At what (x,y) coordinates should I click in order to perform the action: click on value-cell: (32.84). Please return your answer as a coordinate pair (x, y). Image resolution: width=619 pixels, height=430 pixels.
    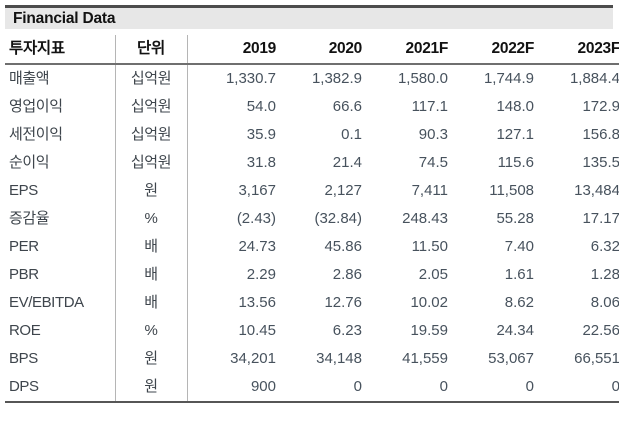
    Looking at the image, I should click on (338, 218).